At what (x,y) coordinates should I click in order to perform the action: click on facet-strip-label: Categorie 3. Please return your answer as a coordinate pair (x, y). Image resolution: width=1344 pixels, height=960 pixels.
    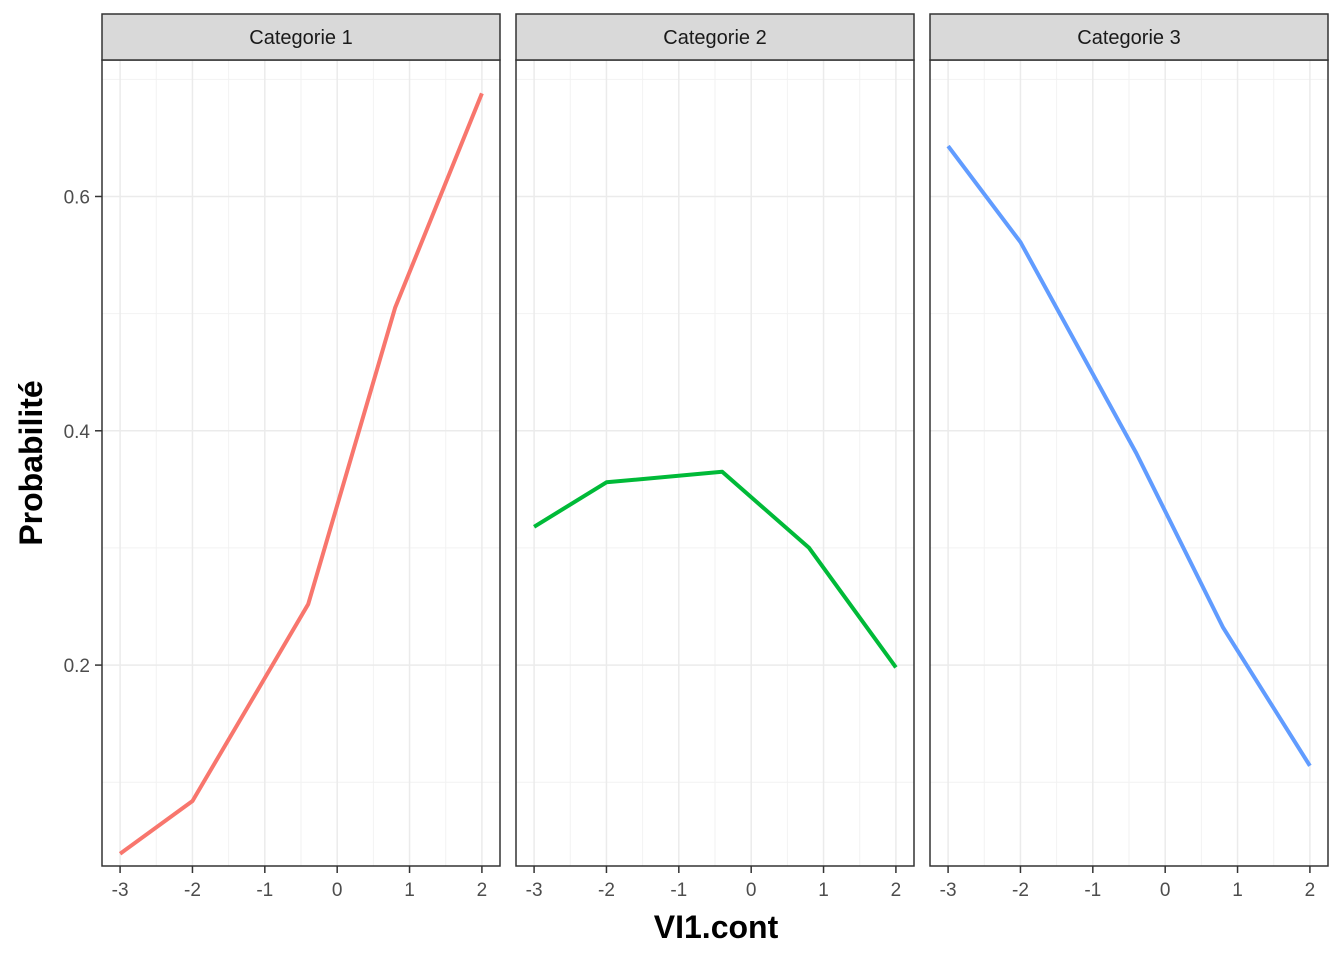
    Looking at the image, I should click on (1128, 38).